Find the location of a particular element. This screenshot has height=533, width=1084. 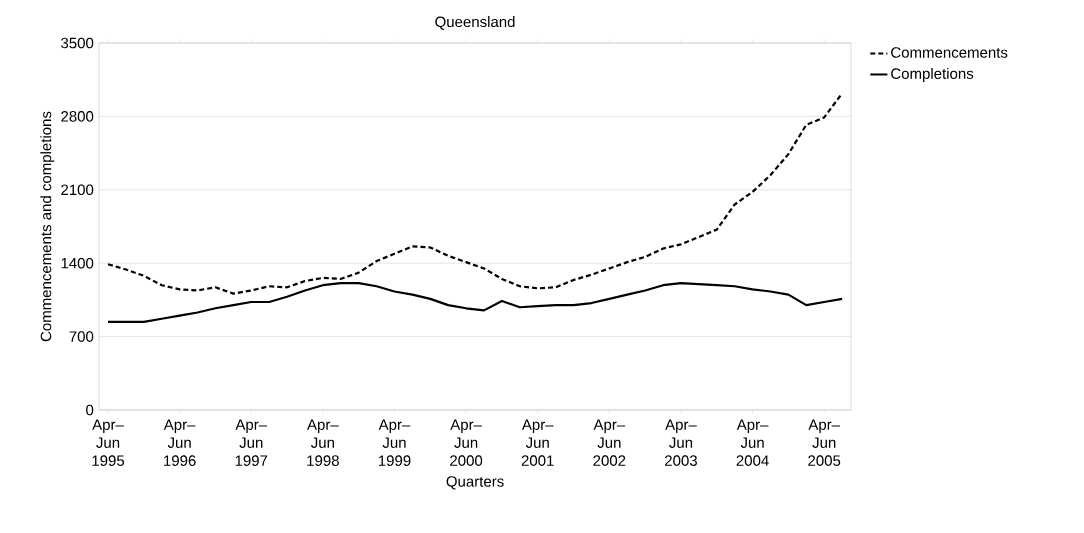

y-tick-label: 700 is located at coordinates (81, 336).